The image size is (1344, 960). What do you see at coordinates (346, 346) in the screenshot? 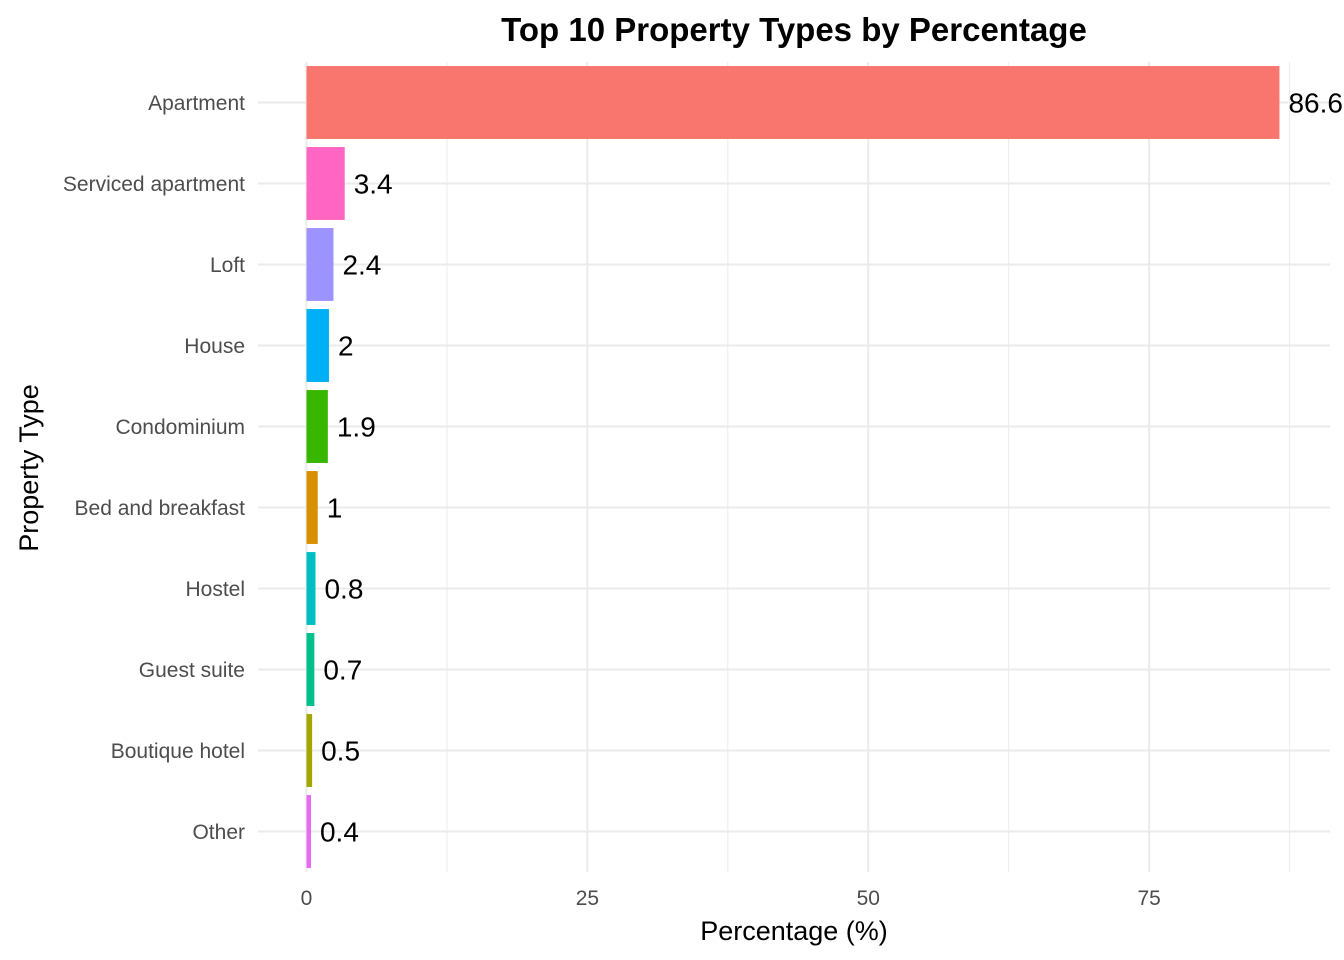
I see `value-label: 2` at bounding box center [346, 346].